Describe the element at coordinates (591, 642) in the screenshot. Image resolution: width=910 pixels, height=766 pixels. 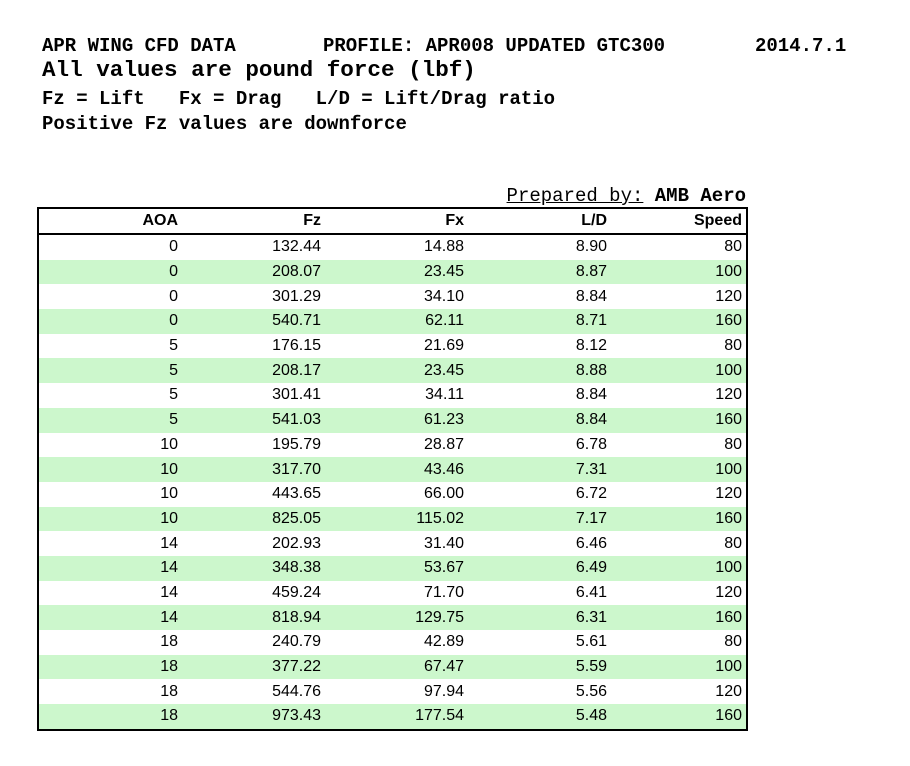
I see `table-cell: 5.61` at that location.